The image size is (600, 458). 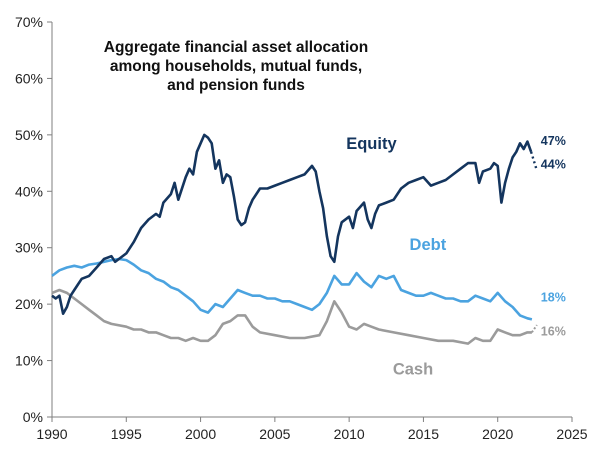 What do you see at coordinates (413, 370) in the screenshot?
I see `series-label-cash: Cash` at bounding box center [413, 370].